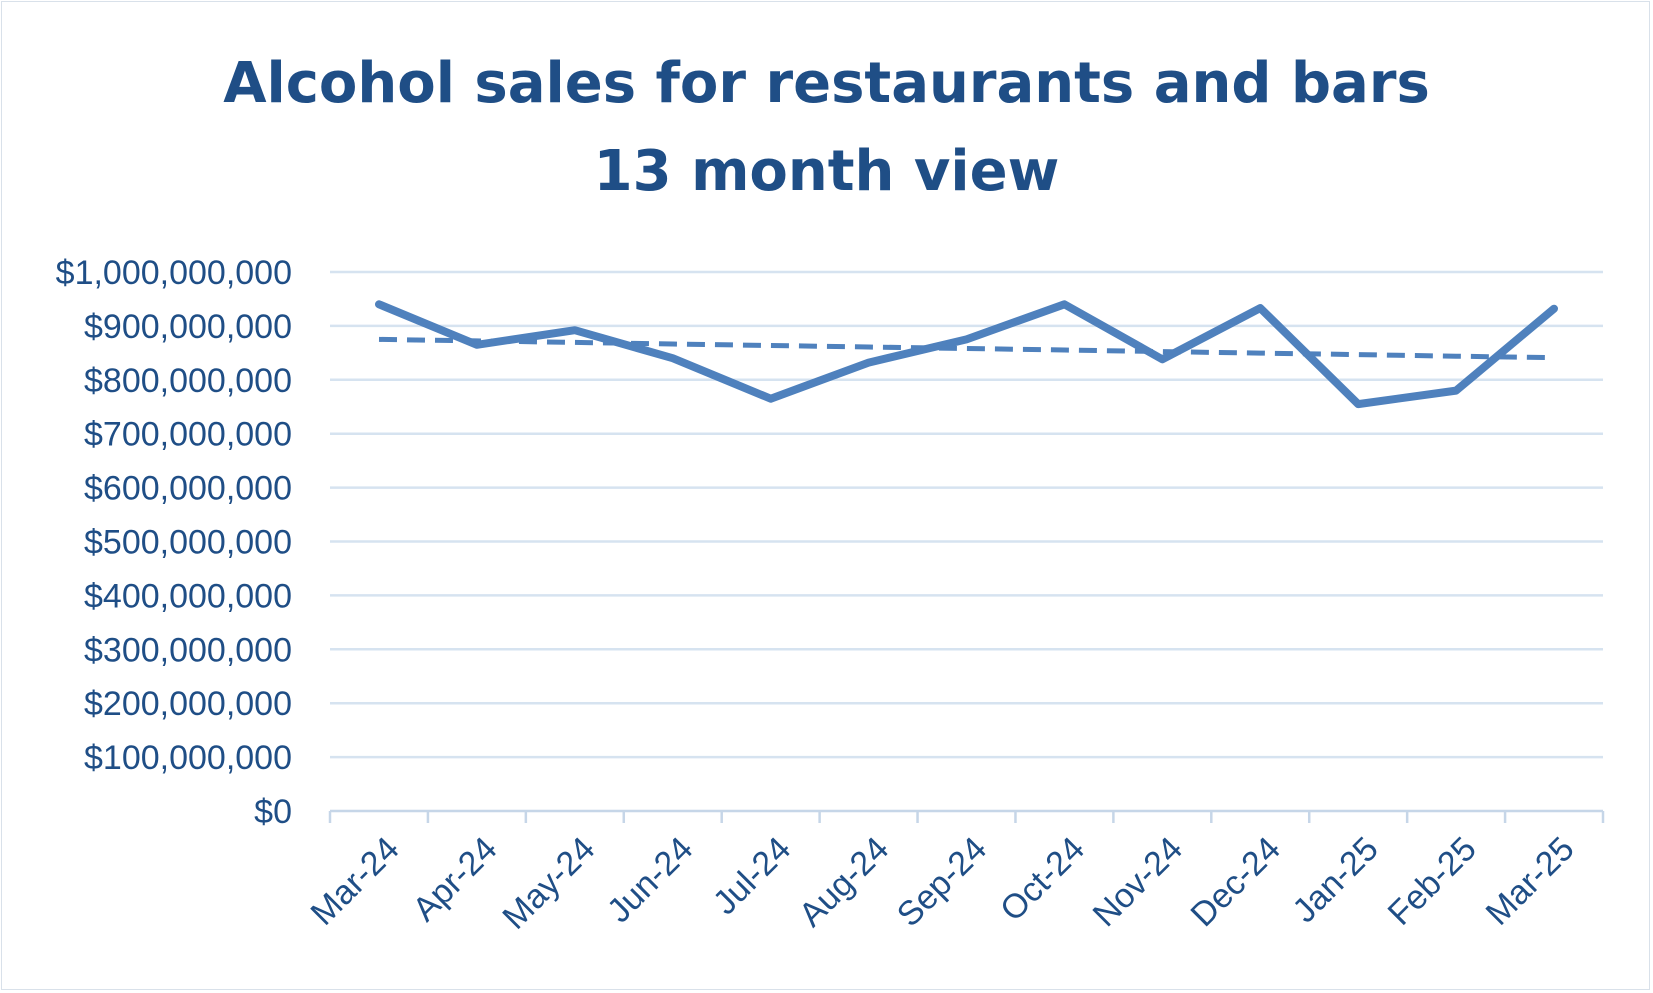 The height and width of the screenshot is (993, 1653). Describe the element at coordinates (844, 882) in the screenshot. I see `x-tick-label: Aug-24` at that location.